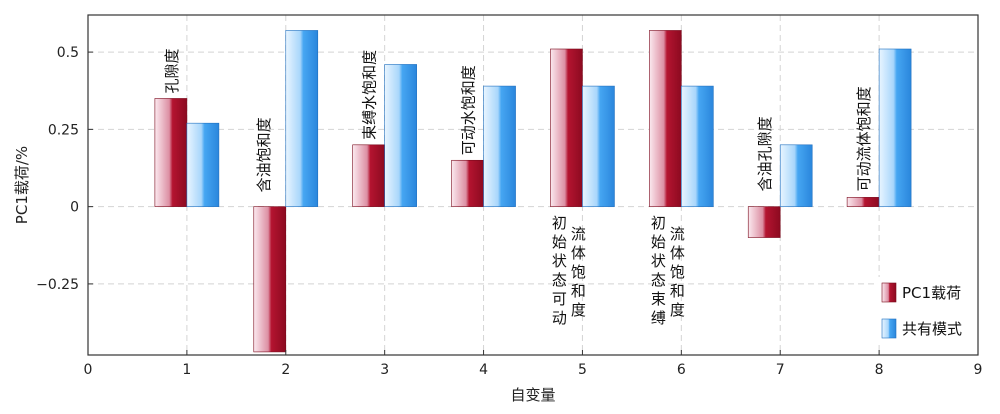 The image size is (1000, 414). I want to click on category-label: 束缚水饱和度, so click(370, 95).